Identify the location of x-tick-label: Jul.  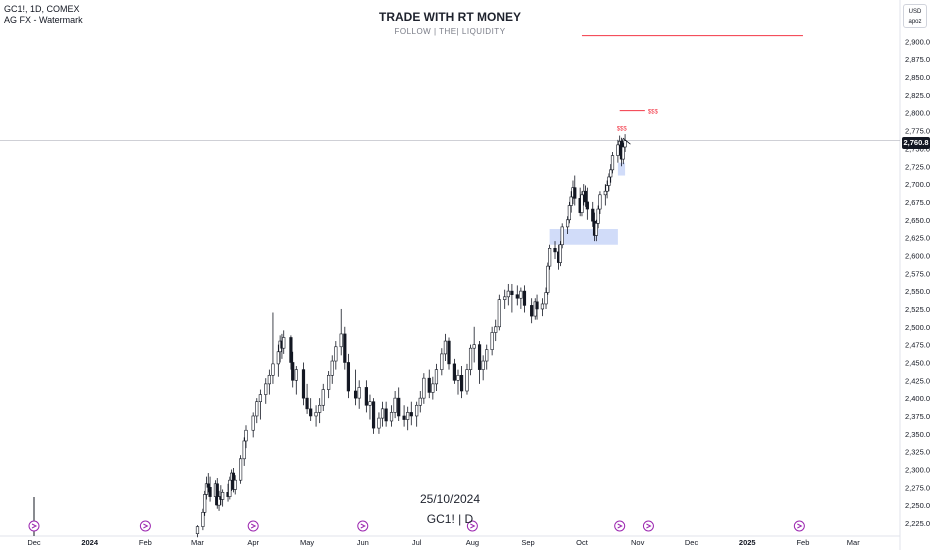
(417, 542).